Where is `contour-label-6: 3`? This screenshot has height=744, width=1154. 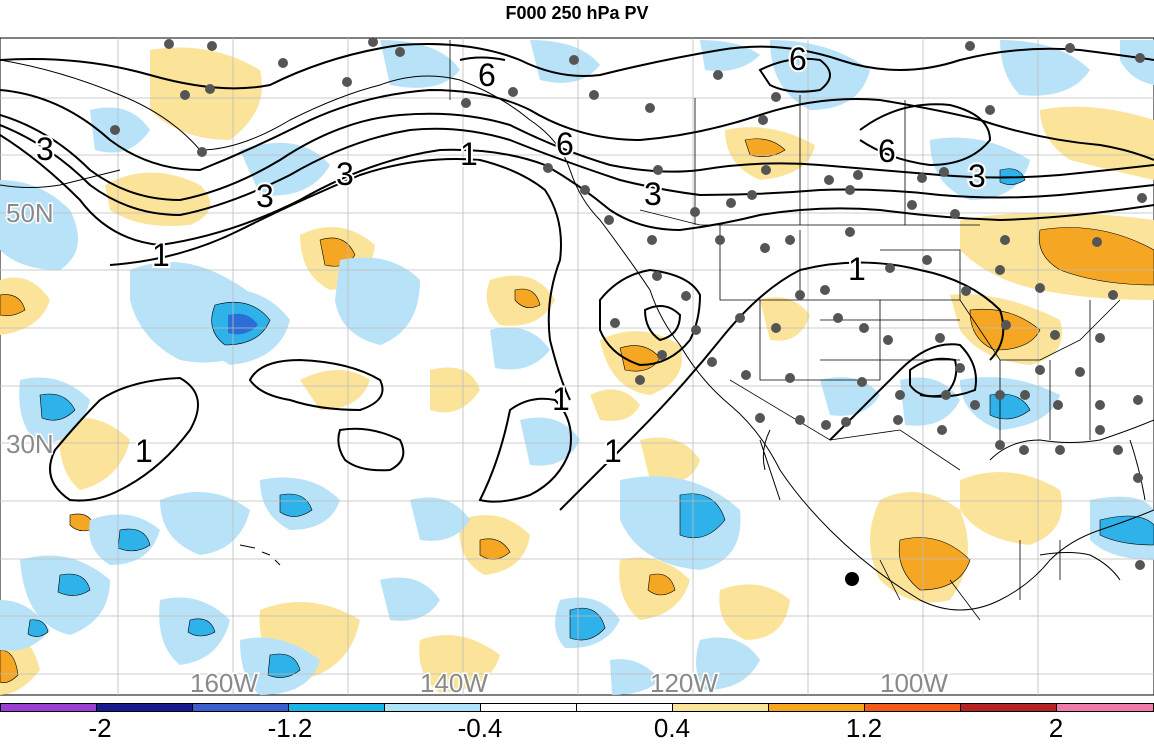
contour-label-6: 3 is located at coordinates (265, 196).